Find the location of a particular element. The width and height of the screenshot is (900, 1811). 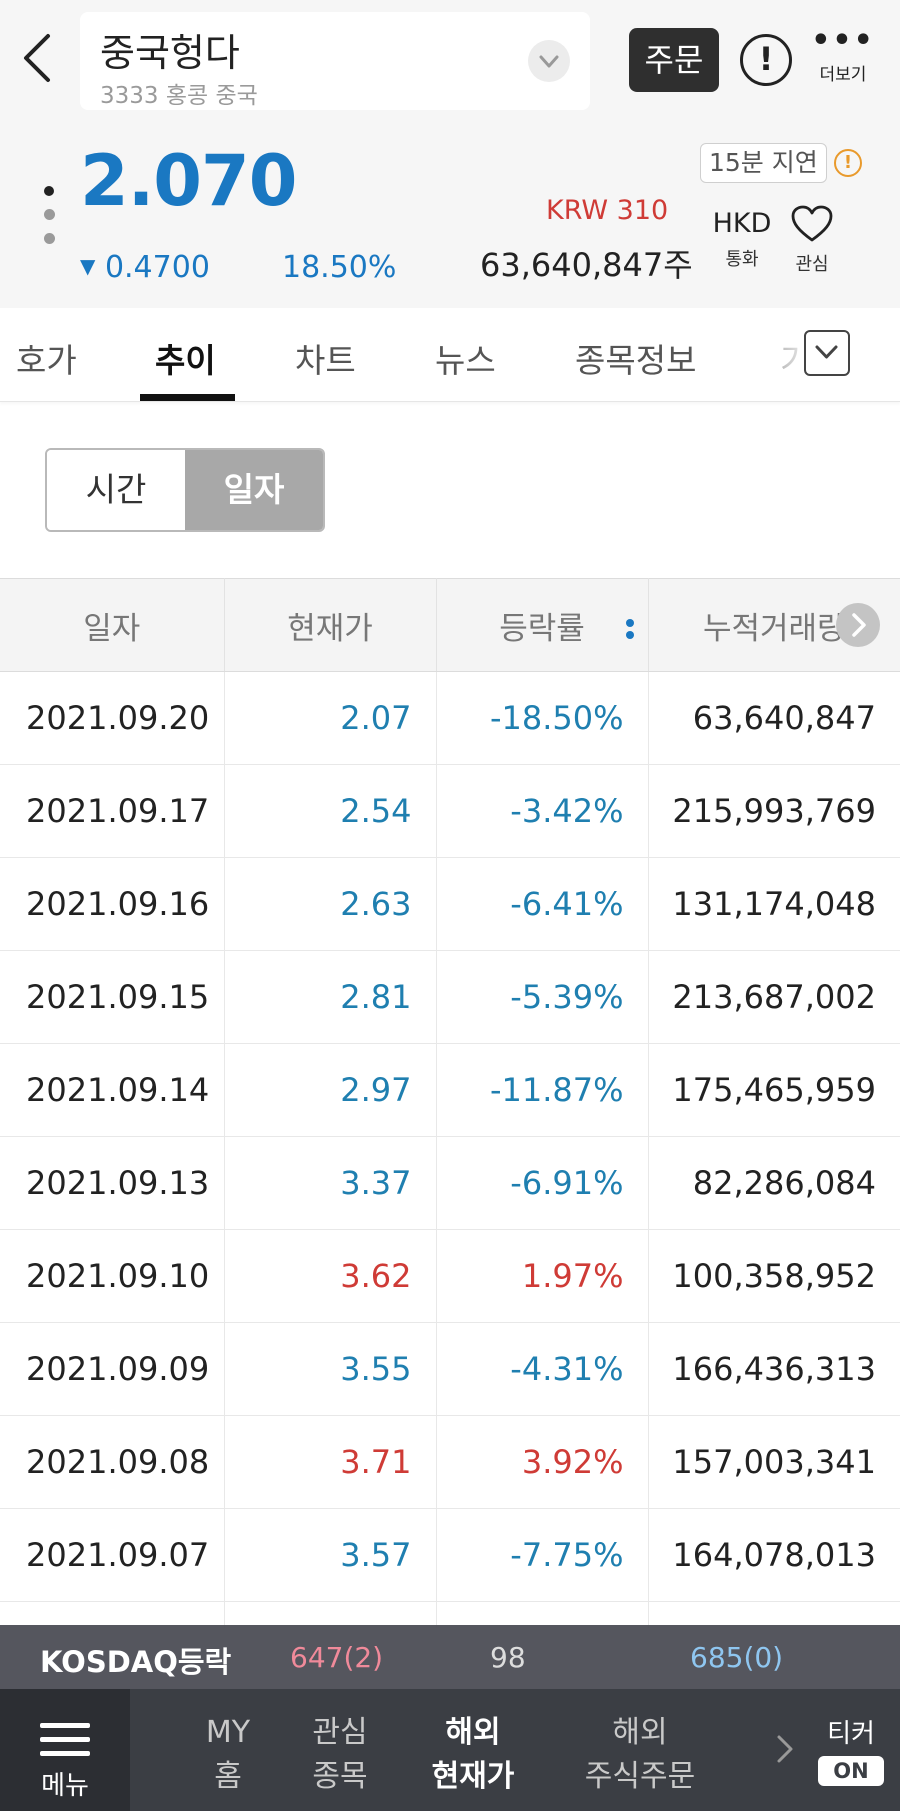

tab-chart: 차트 is located at coordinates (325, 360).